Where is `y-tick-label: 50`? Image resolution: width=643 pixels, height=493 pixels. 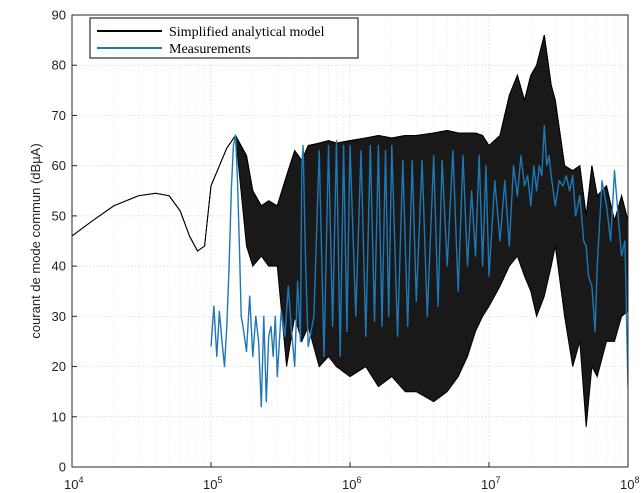 y-tick-label: 50 is located at coordinates (59, 215).